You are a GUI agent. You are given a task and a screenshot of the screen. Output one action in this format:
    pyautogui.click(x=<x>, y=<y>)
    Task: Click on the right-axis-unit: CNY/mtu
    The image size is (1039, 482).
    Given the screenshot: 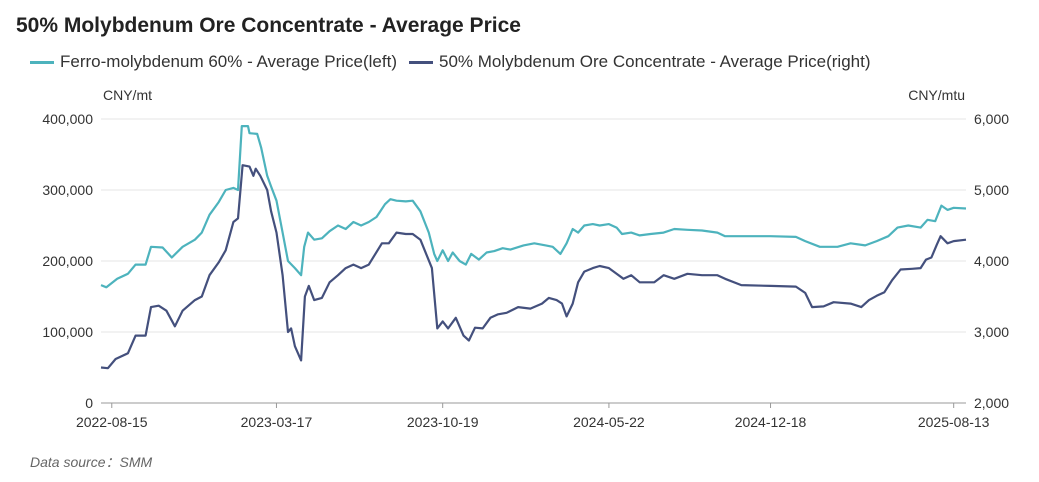 What is the action you would take?
    pyautogui.click(x=936, y=95)
    